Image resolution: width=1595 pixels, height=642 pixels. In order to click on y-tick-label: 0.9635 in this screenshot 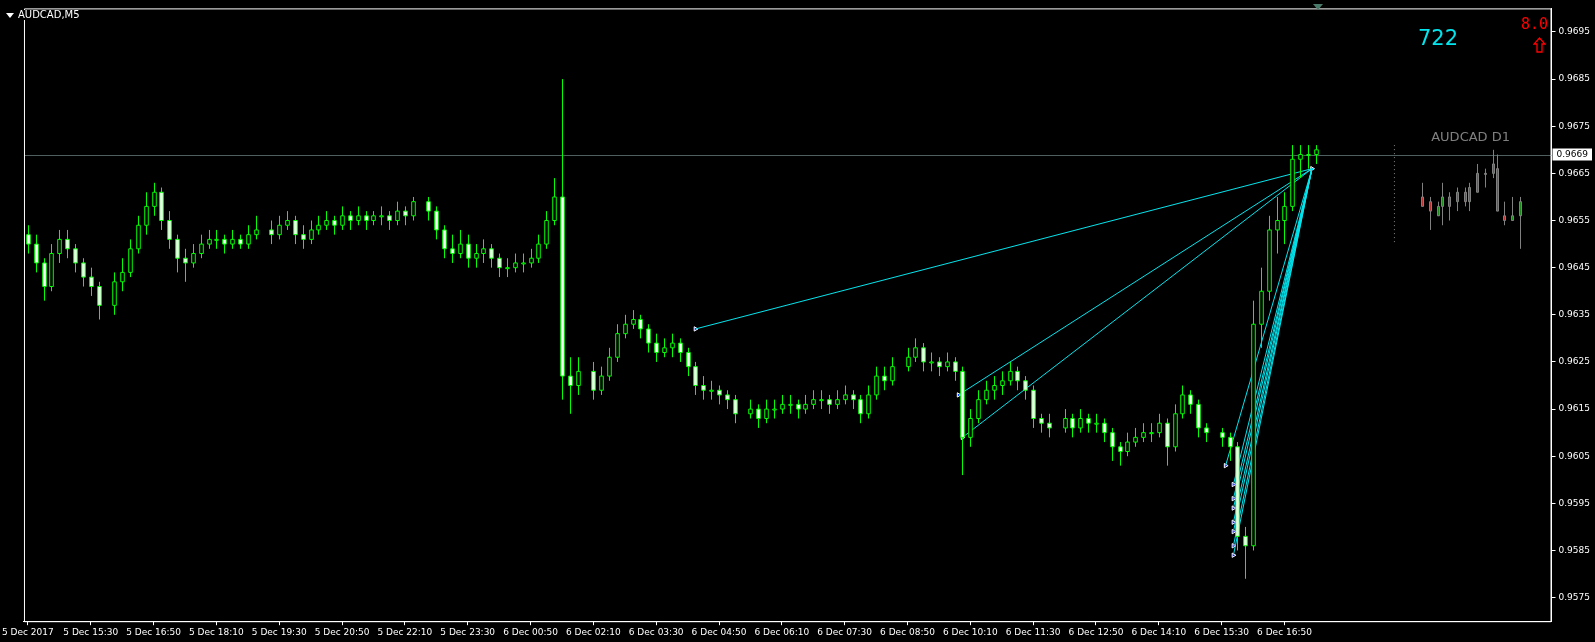, I will do `click(1574, 314)`.